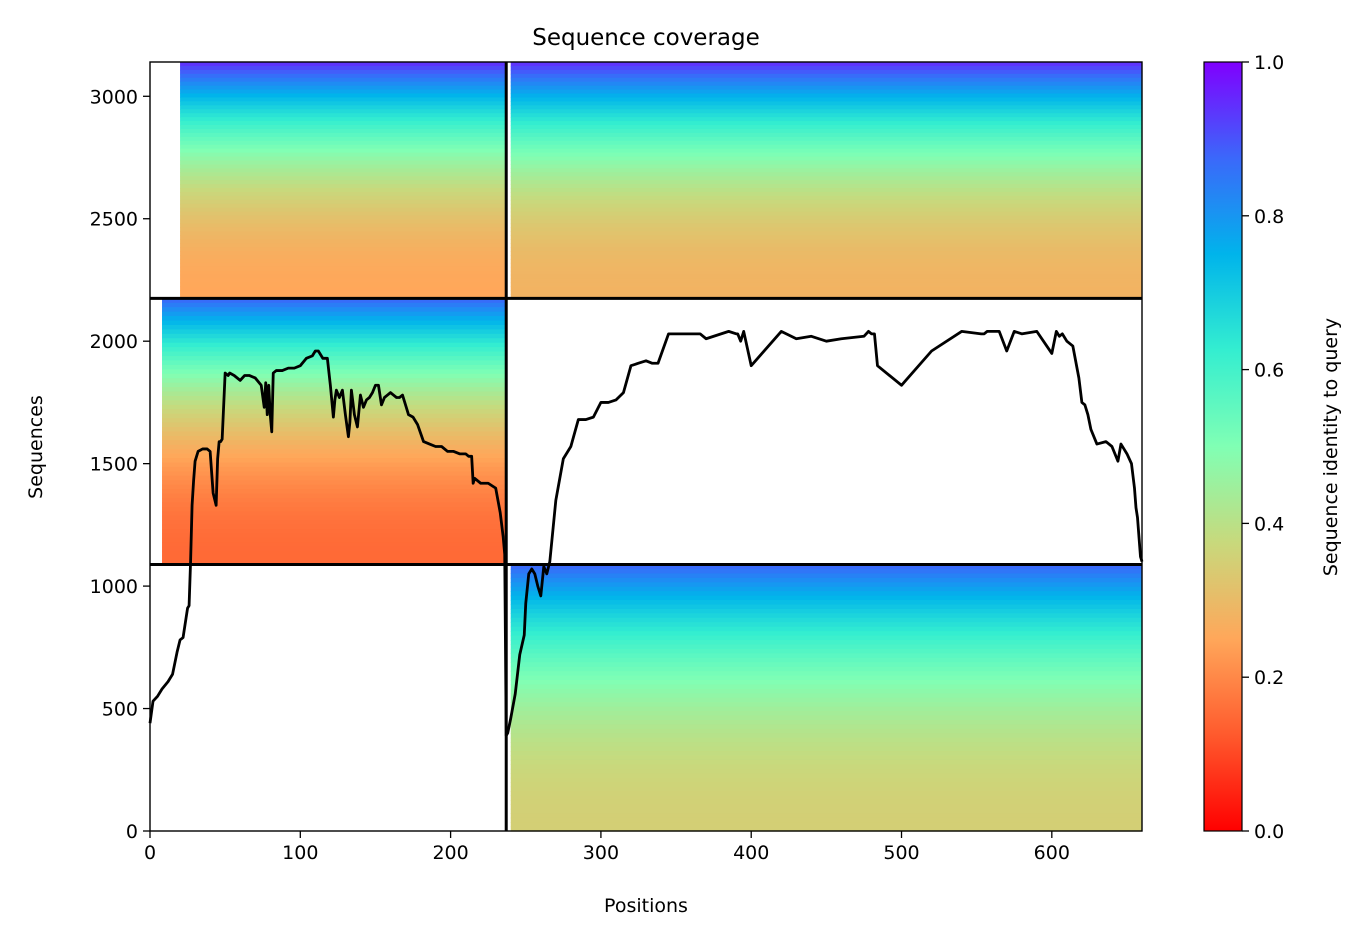 The image size is (1364, 939). I want to click on x-tick-label: 500, so click(901, 853).